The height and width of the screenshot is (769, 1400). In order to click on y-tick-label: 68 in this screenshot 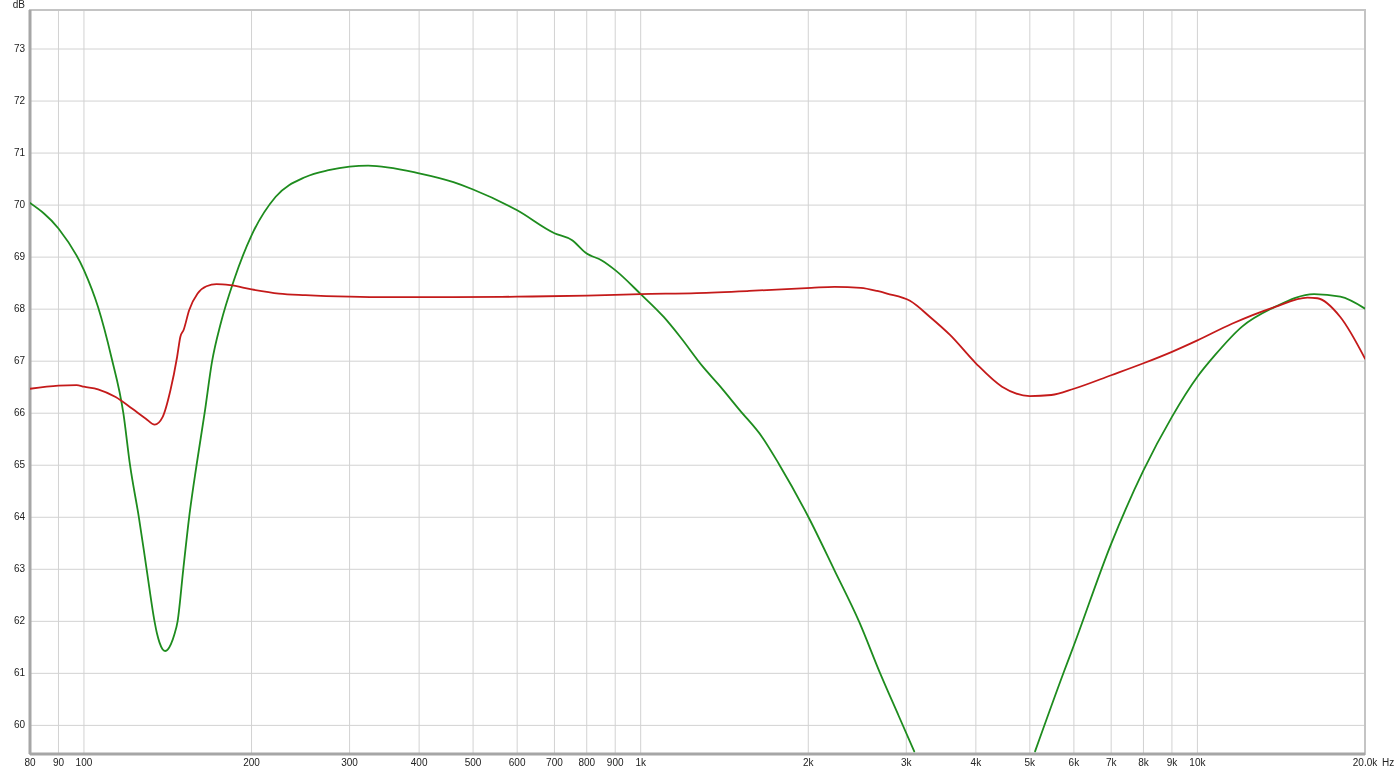, I will do `click(19, 308)`.